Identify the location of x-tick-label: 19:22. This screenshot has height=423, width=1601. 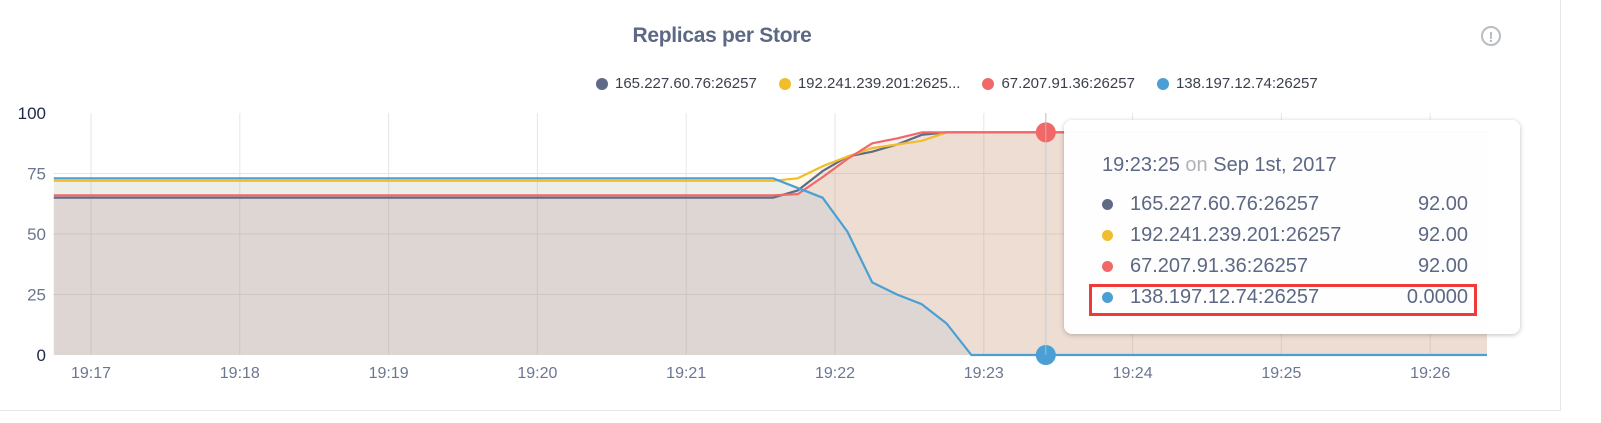
(835, 373).